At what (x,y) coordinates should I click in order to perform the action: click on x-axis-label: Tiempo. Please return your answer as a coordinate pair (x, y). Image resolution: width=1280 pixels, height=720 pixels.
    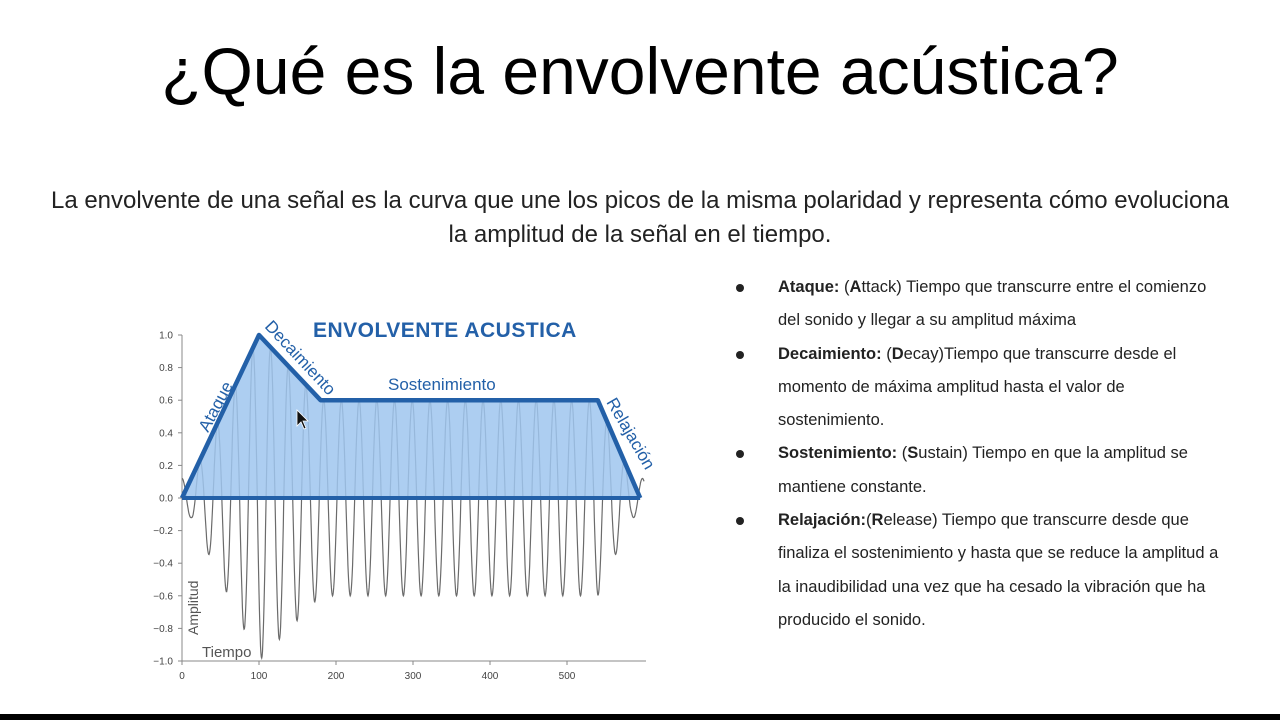
    Looking at the image, I should click on (226, 652).